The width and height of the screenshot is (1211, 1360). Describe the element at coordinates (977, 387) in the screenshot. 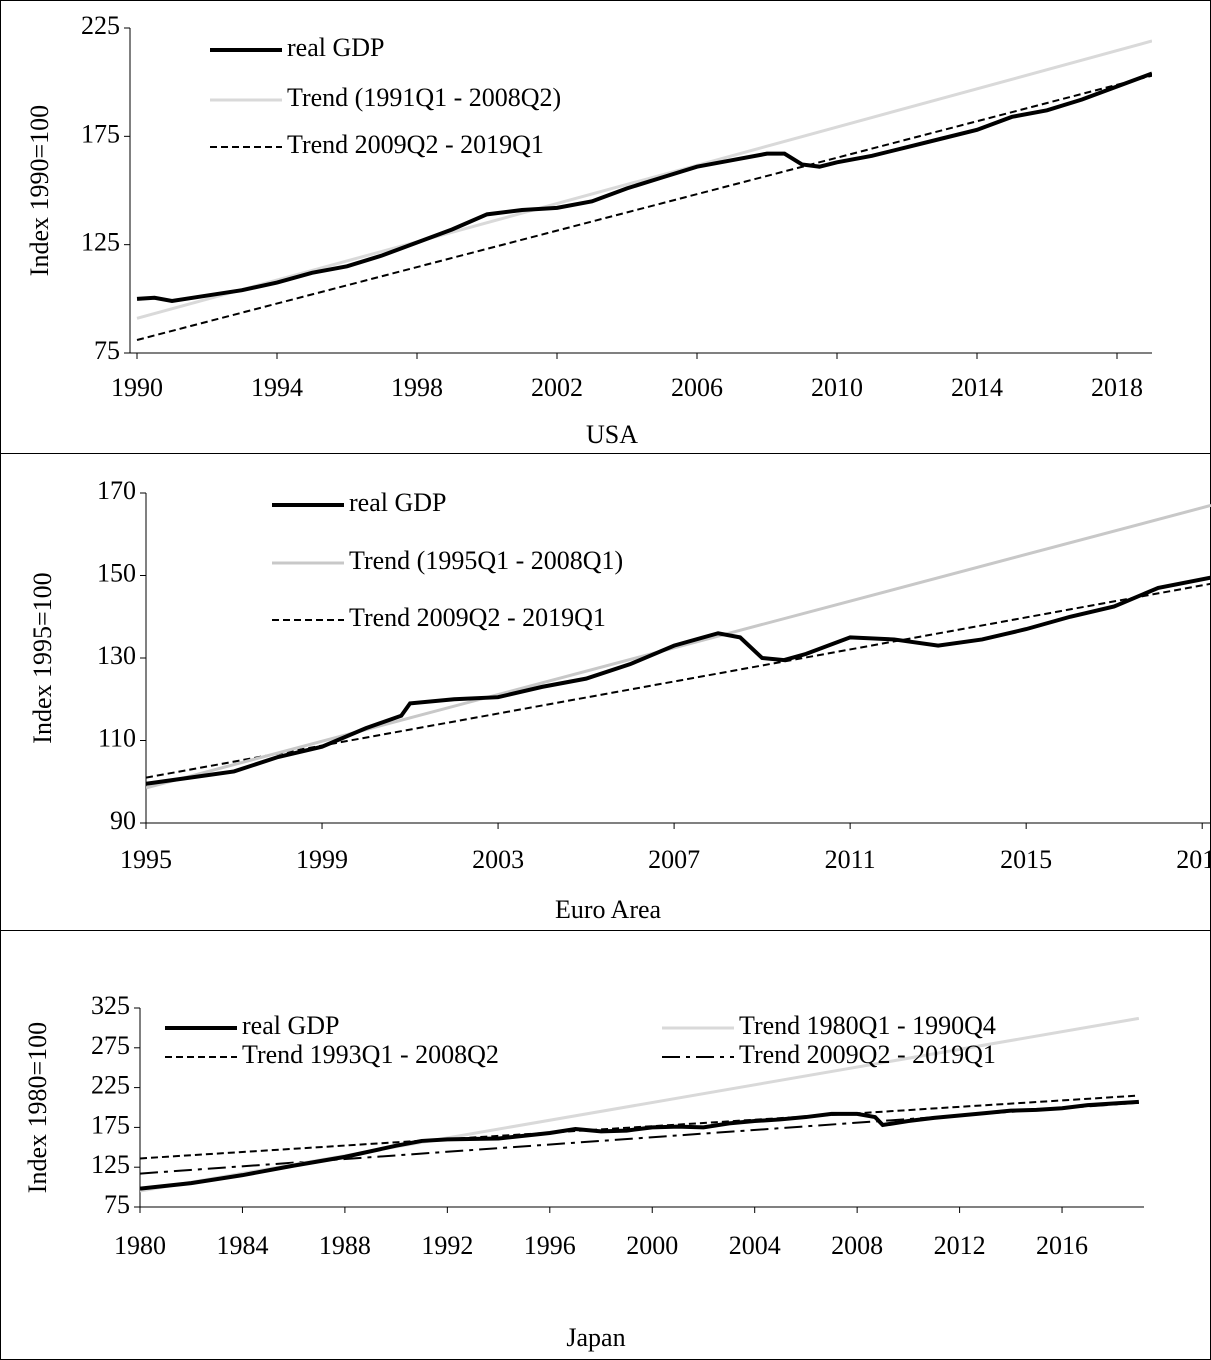

I see `x-tick-label: 2014` at that location.